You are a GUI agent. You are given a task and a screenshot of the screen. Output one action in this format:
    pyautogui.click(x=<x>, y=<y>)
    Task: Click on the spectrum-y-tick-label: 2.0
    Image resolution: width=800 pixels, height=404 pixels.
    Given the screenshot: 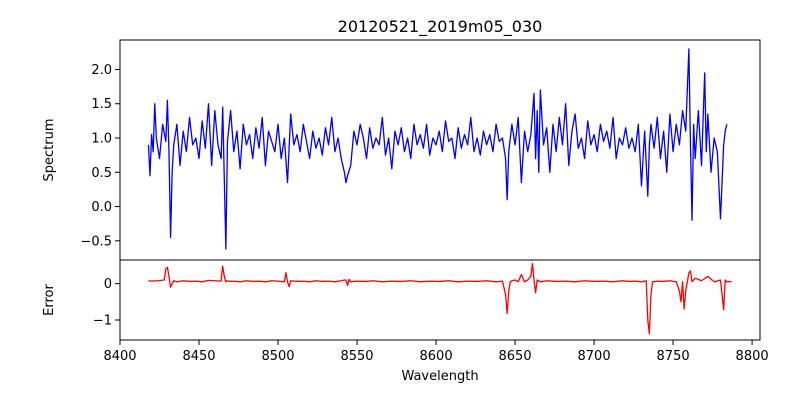 What is the action you would take?
    pyautogui.click(x=101, y=70)
    